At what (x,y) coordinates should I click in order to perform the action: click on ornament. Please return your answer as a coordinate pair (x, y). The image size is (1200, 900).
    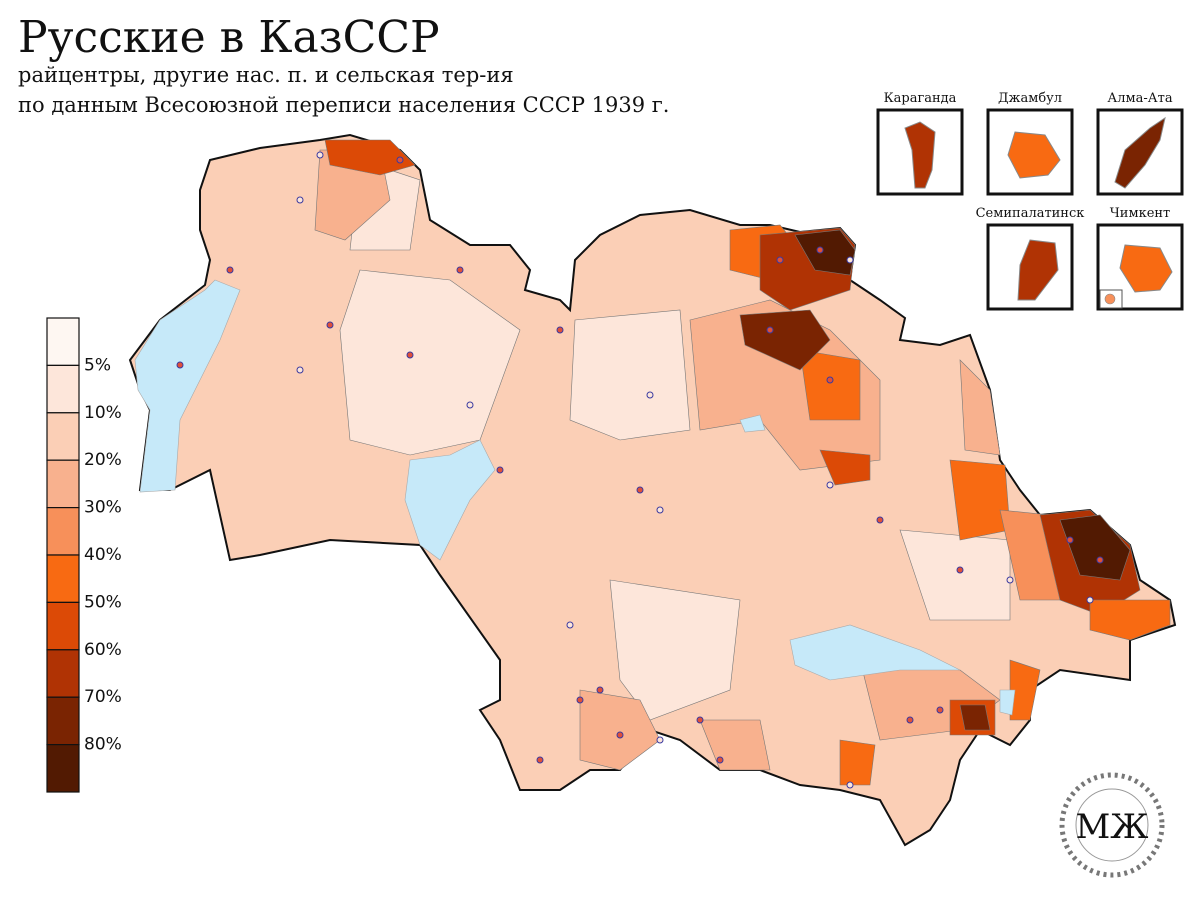
    Looking at the image, I should click on (1112, 825).